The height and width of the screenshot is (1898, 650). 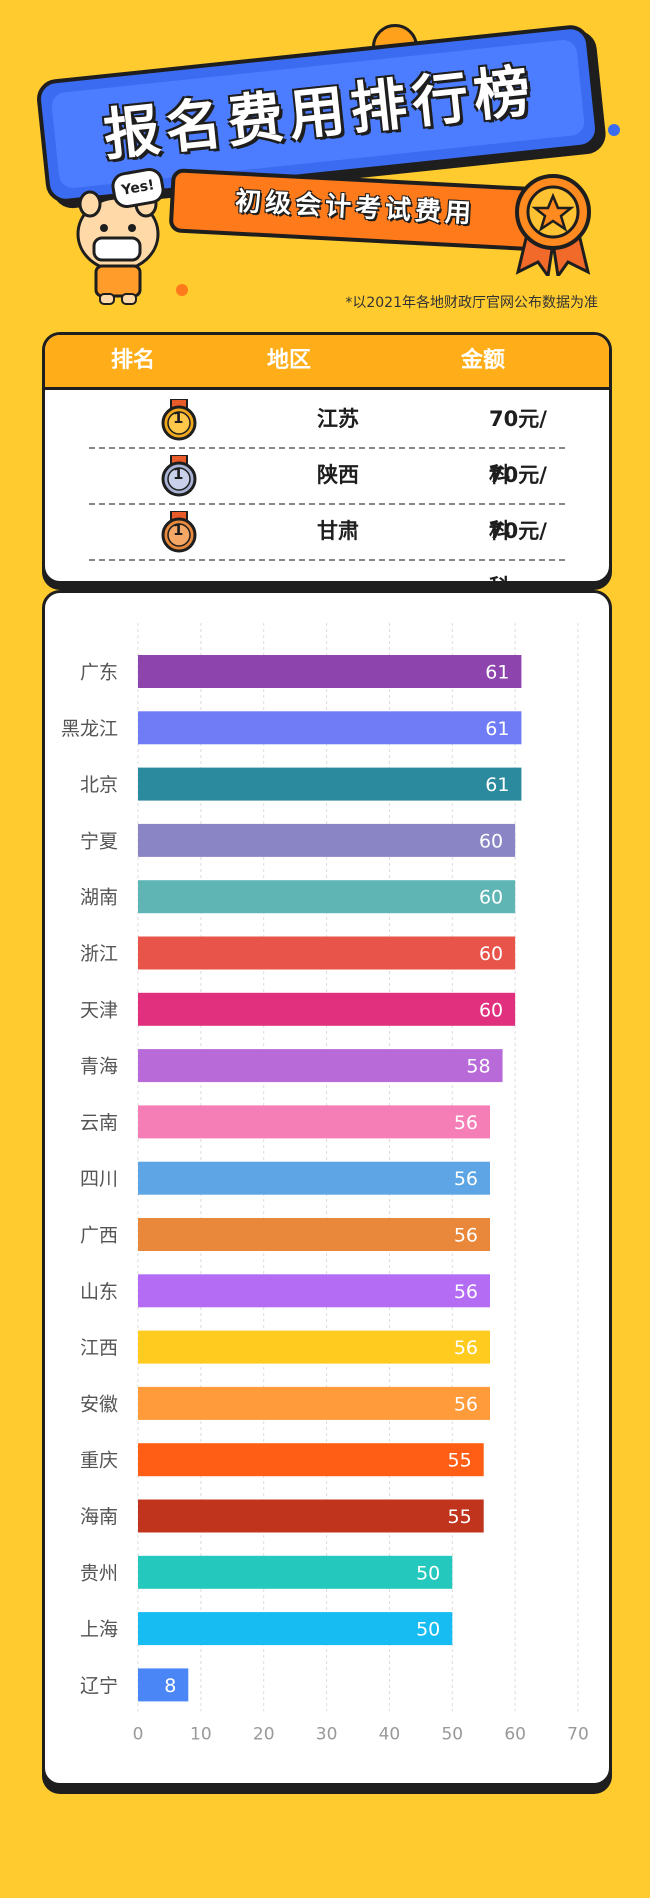 I want to click on column-region: 地区, so click(x=289, y=360).